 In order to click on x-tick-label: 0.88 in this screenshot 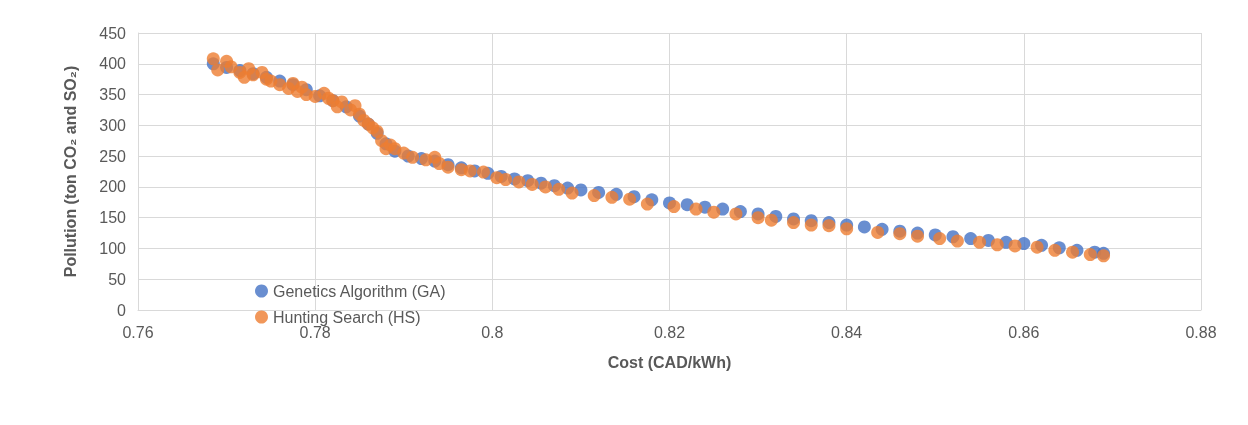, I will do `click(1201, 332)`.